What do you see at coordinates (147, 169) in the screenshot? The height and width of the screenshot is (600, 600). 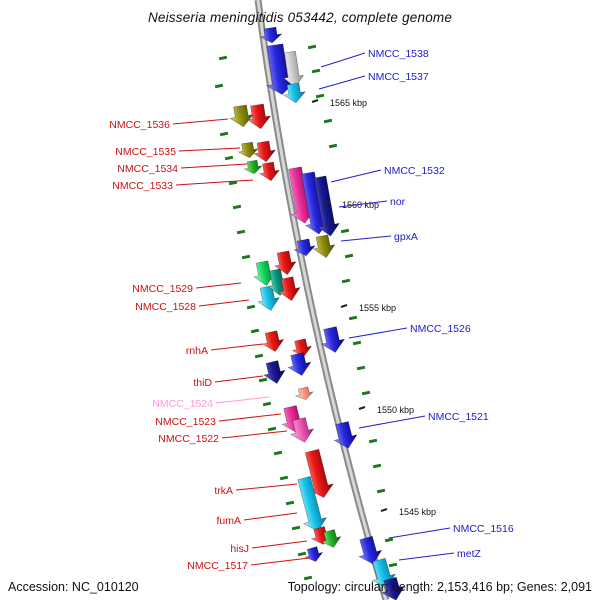 I see `gene-label: NMCC_1534` at bounding box center [147, 169].